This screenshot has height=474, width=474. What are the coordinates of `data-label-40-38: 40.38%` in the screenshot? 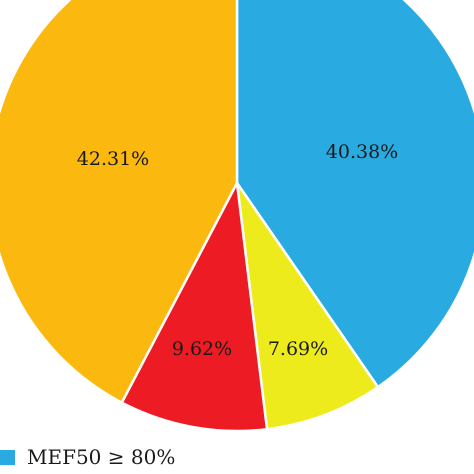 It's located at (362, 152).